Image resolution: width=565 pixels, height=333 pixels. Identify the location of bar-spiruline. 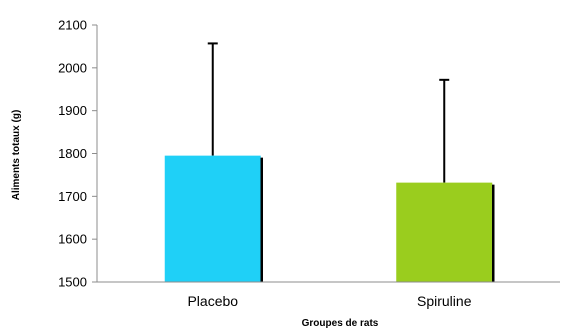
(444, 232).